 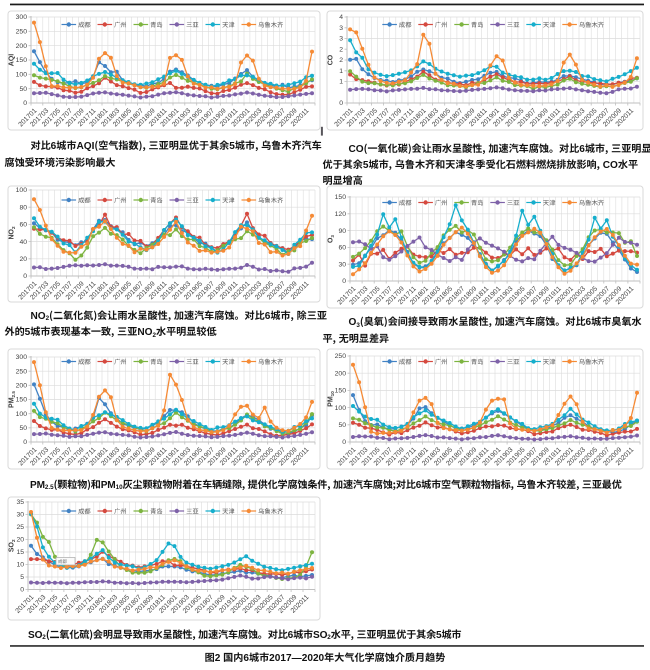 What do you see at coordinates (12, 60) in the screenshot?
I see `svg-text: AQI` at bounding box center [12, 60].